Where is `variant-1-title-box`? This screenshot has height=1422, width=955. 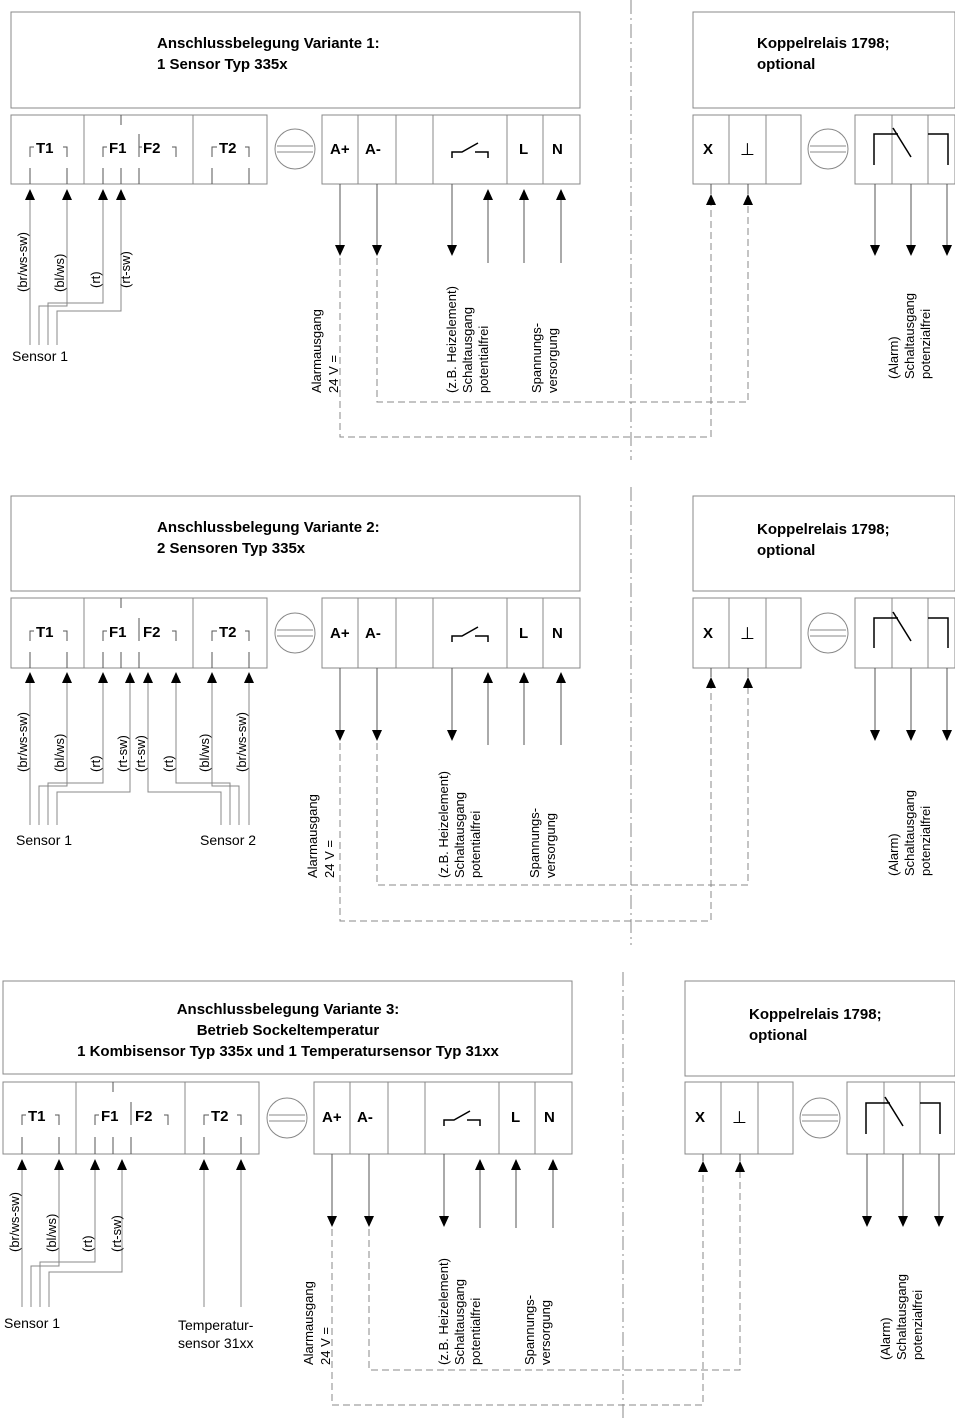 variant-1-title-box is located at coordinates (295, 60).